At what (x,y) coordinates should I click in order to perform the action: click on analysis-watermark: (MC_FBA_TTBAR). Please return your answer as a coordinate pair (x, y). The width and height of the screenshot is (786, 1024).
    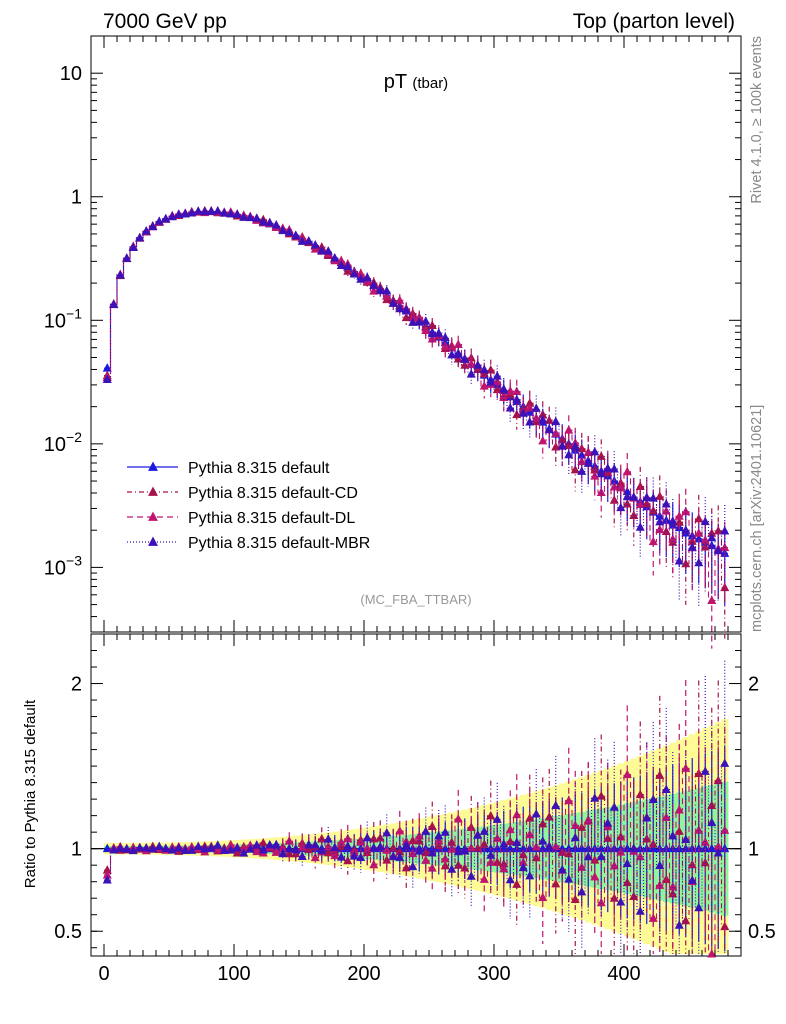
    Looking at the image, I should click on (415, 599).